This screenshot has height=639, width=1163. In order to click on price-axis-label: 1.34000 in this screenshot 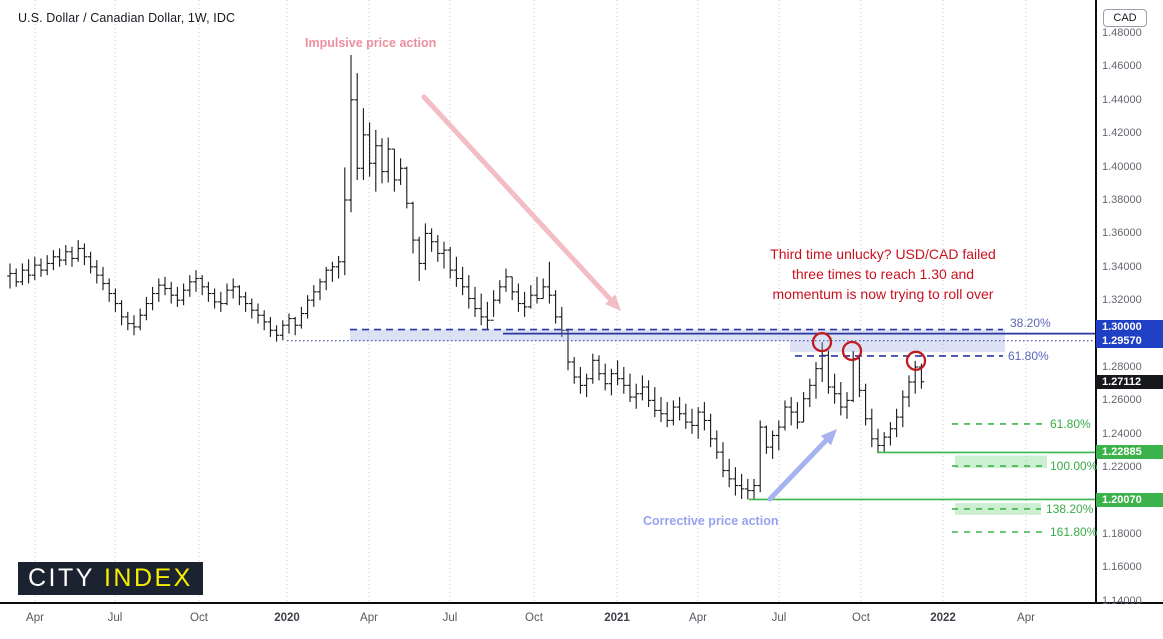, I will do `click(1122, 266)`.